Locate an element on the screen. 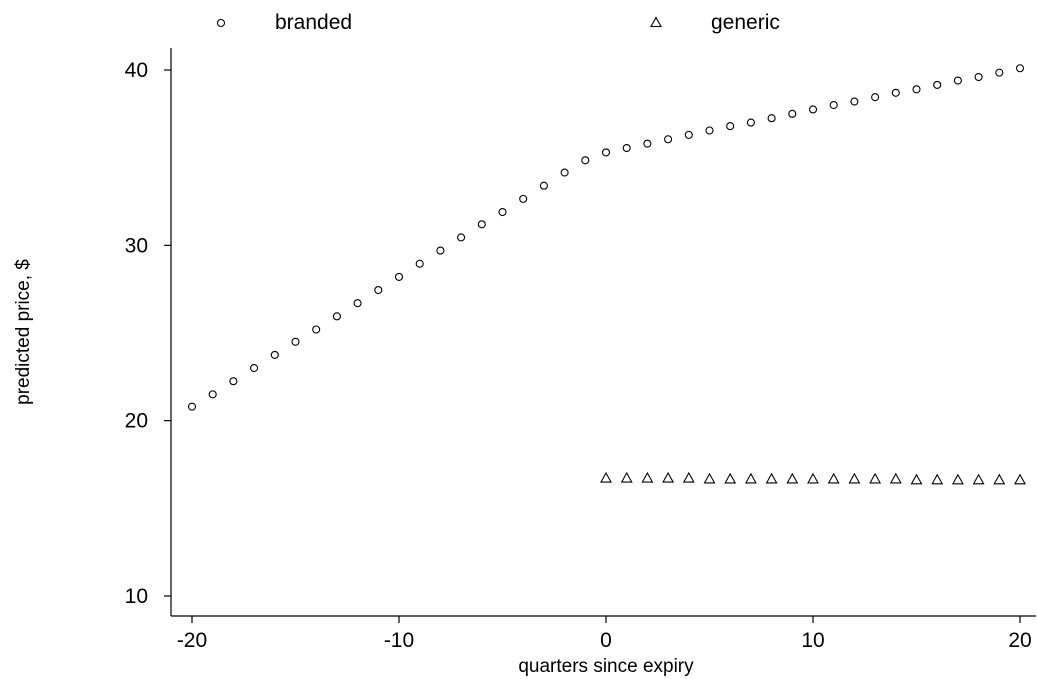 This screenshot has width=1037, height=679. legend-marker-branded is located at coordinates (221, 23).